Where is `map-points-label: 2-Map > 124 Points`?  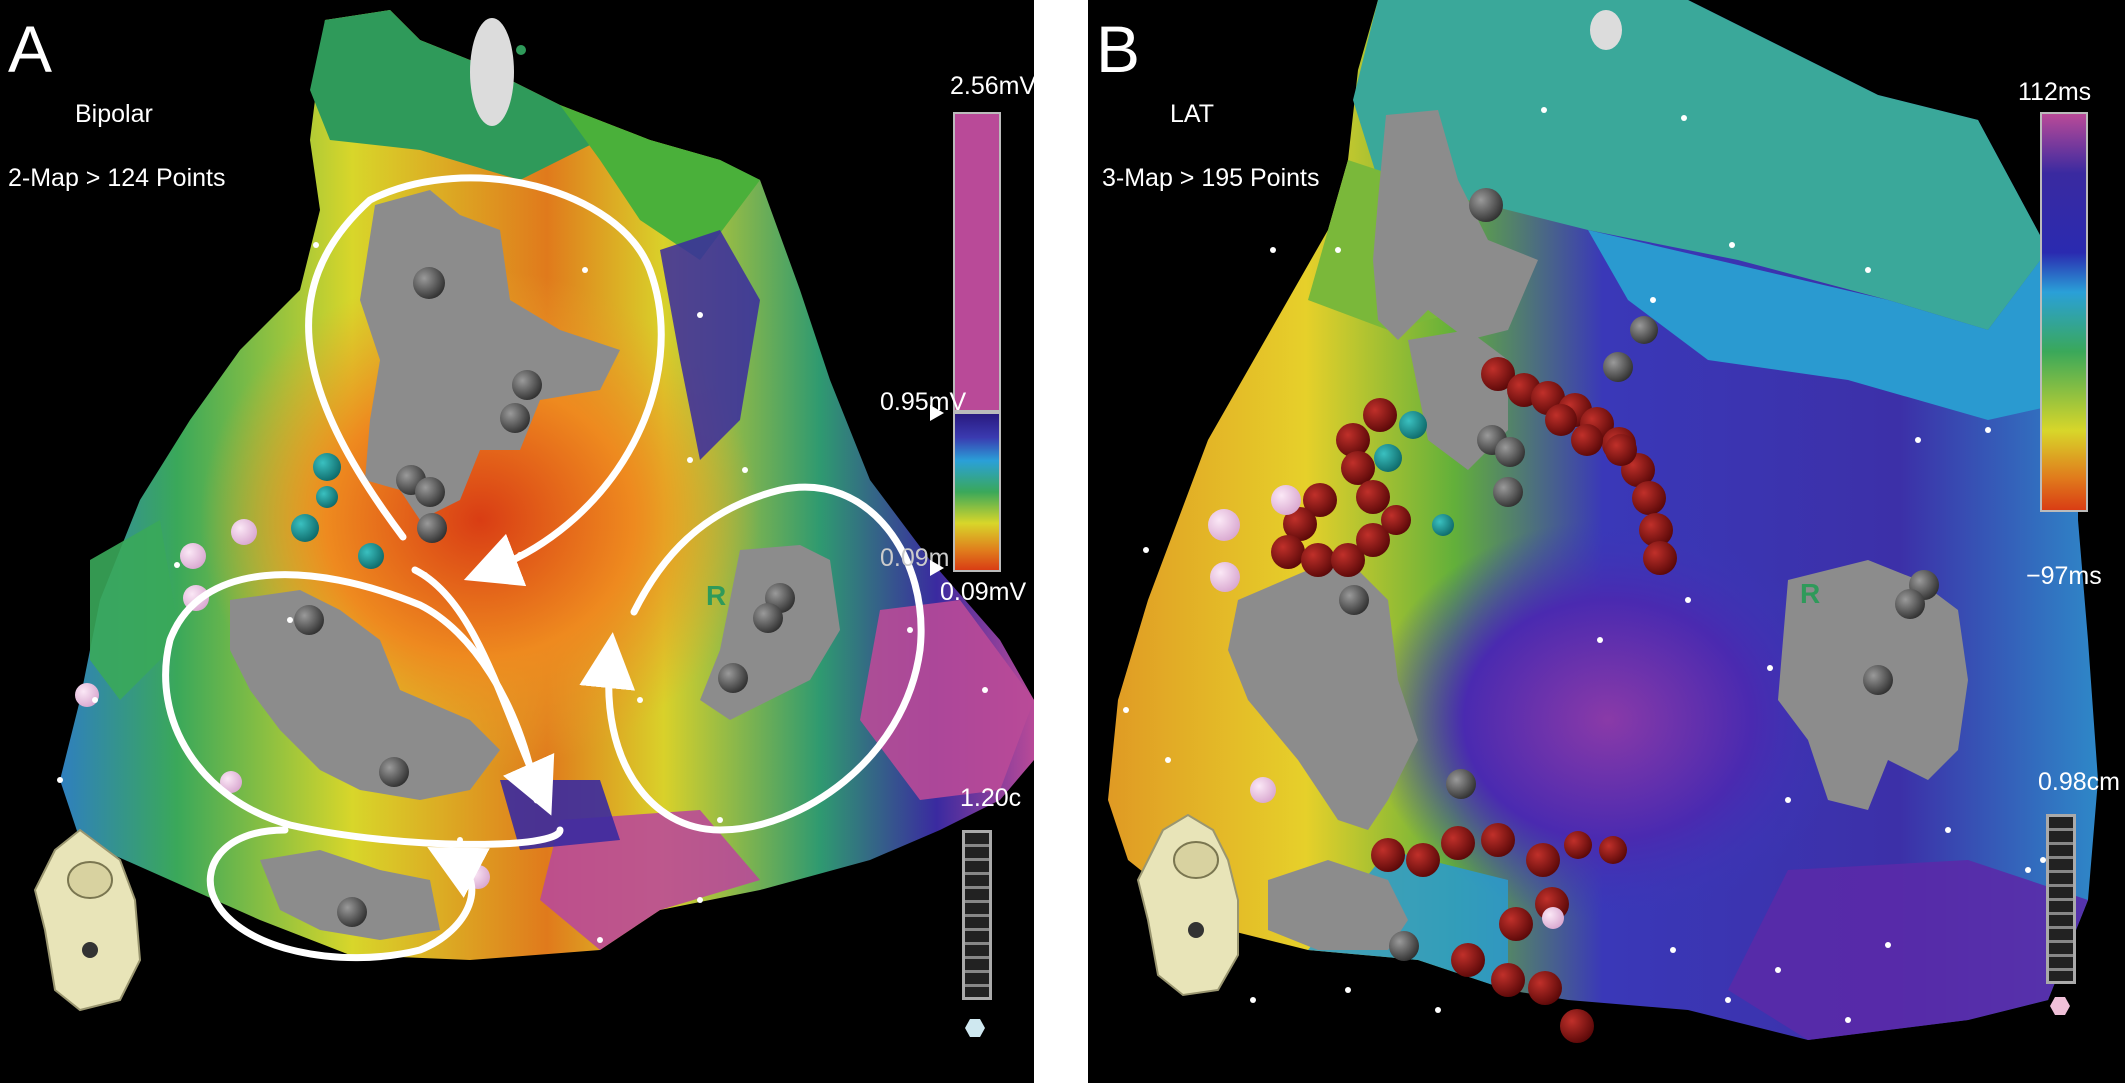
map-points-label: 2-Map > 124 Points is located at coordinates (117, 178).